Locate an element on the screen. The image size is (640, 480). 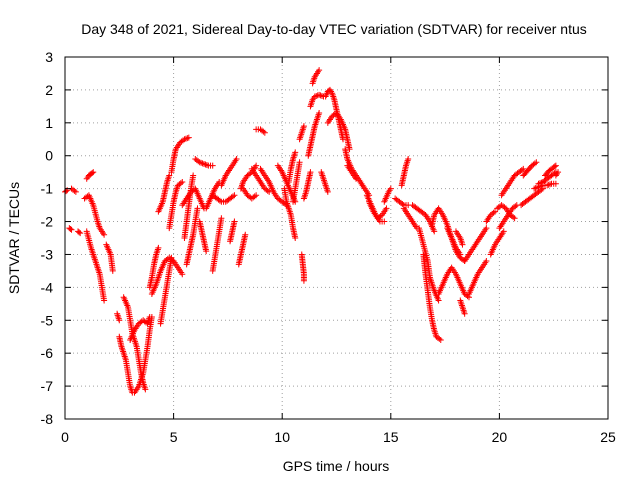
y-tick-label: 3 is located at coordinates (49, 57).